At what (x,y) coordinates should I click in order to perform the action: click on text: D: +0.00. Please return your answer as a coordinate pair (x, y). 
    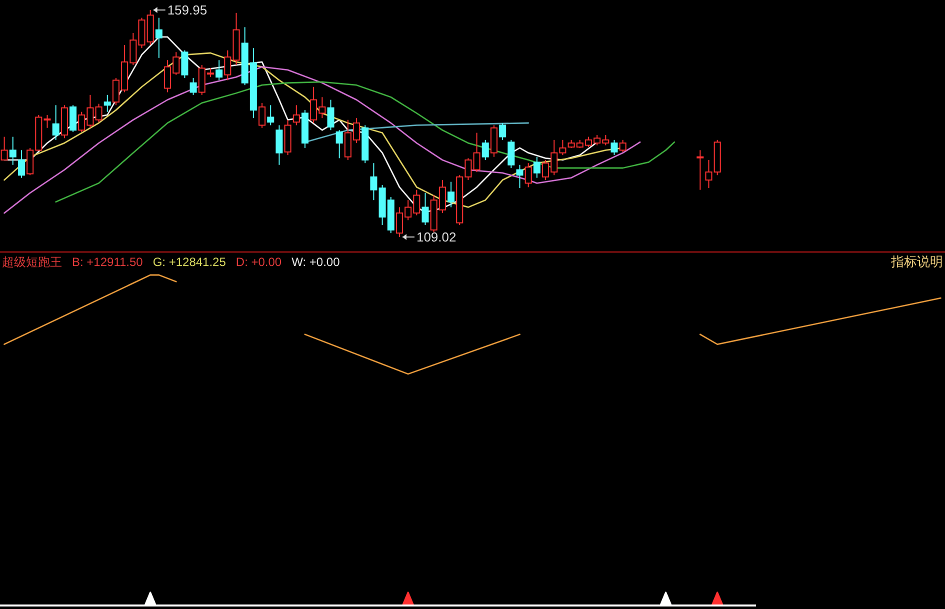
    Looking at the image, I should click on (259, 262).